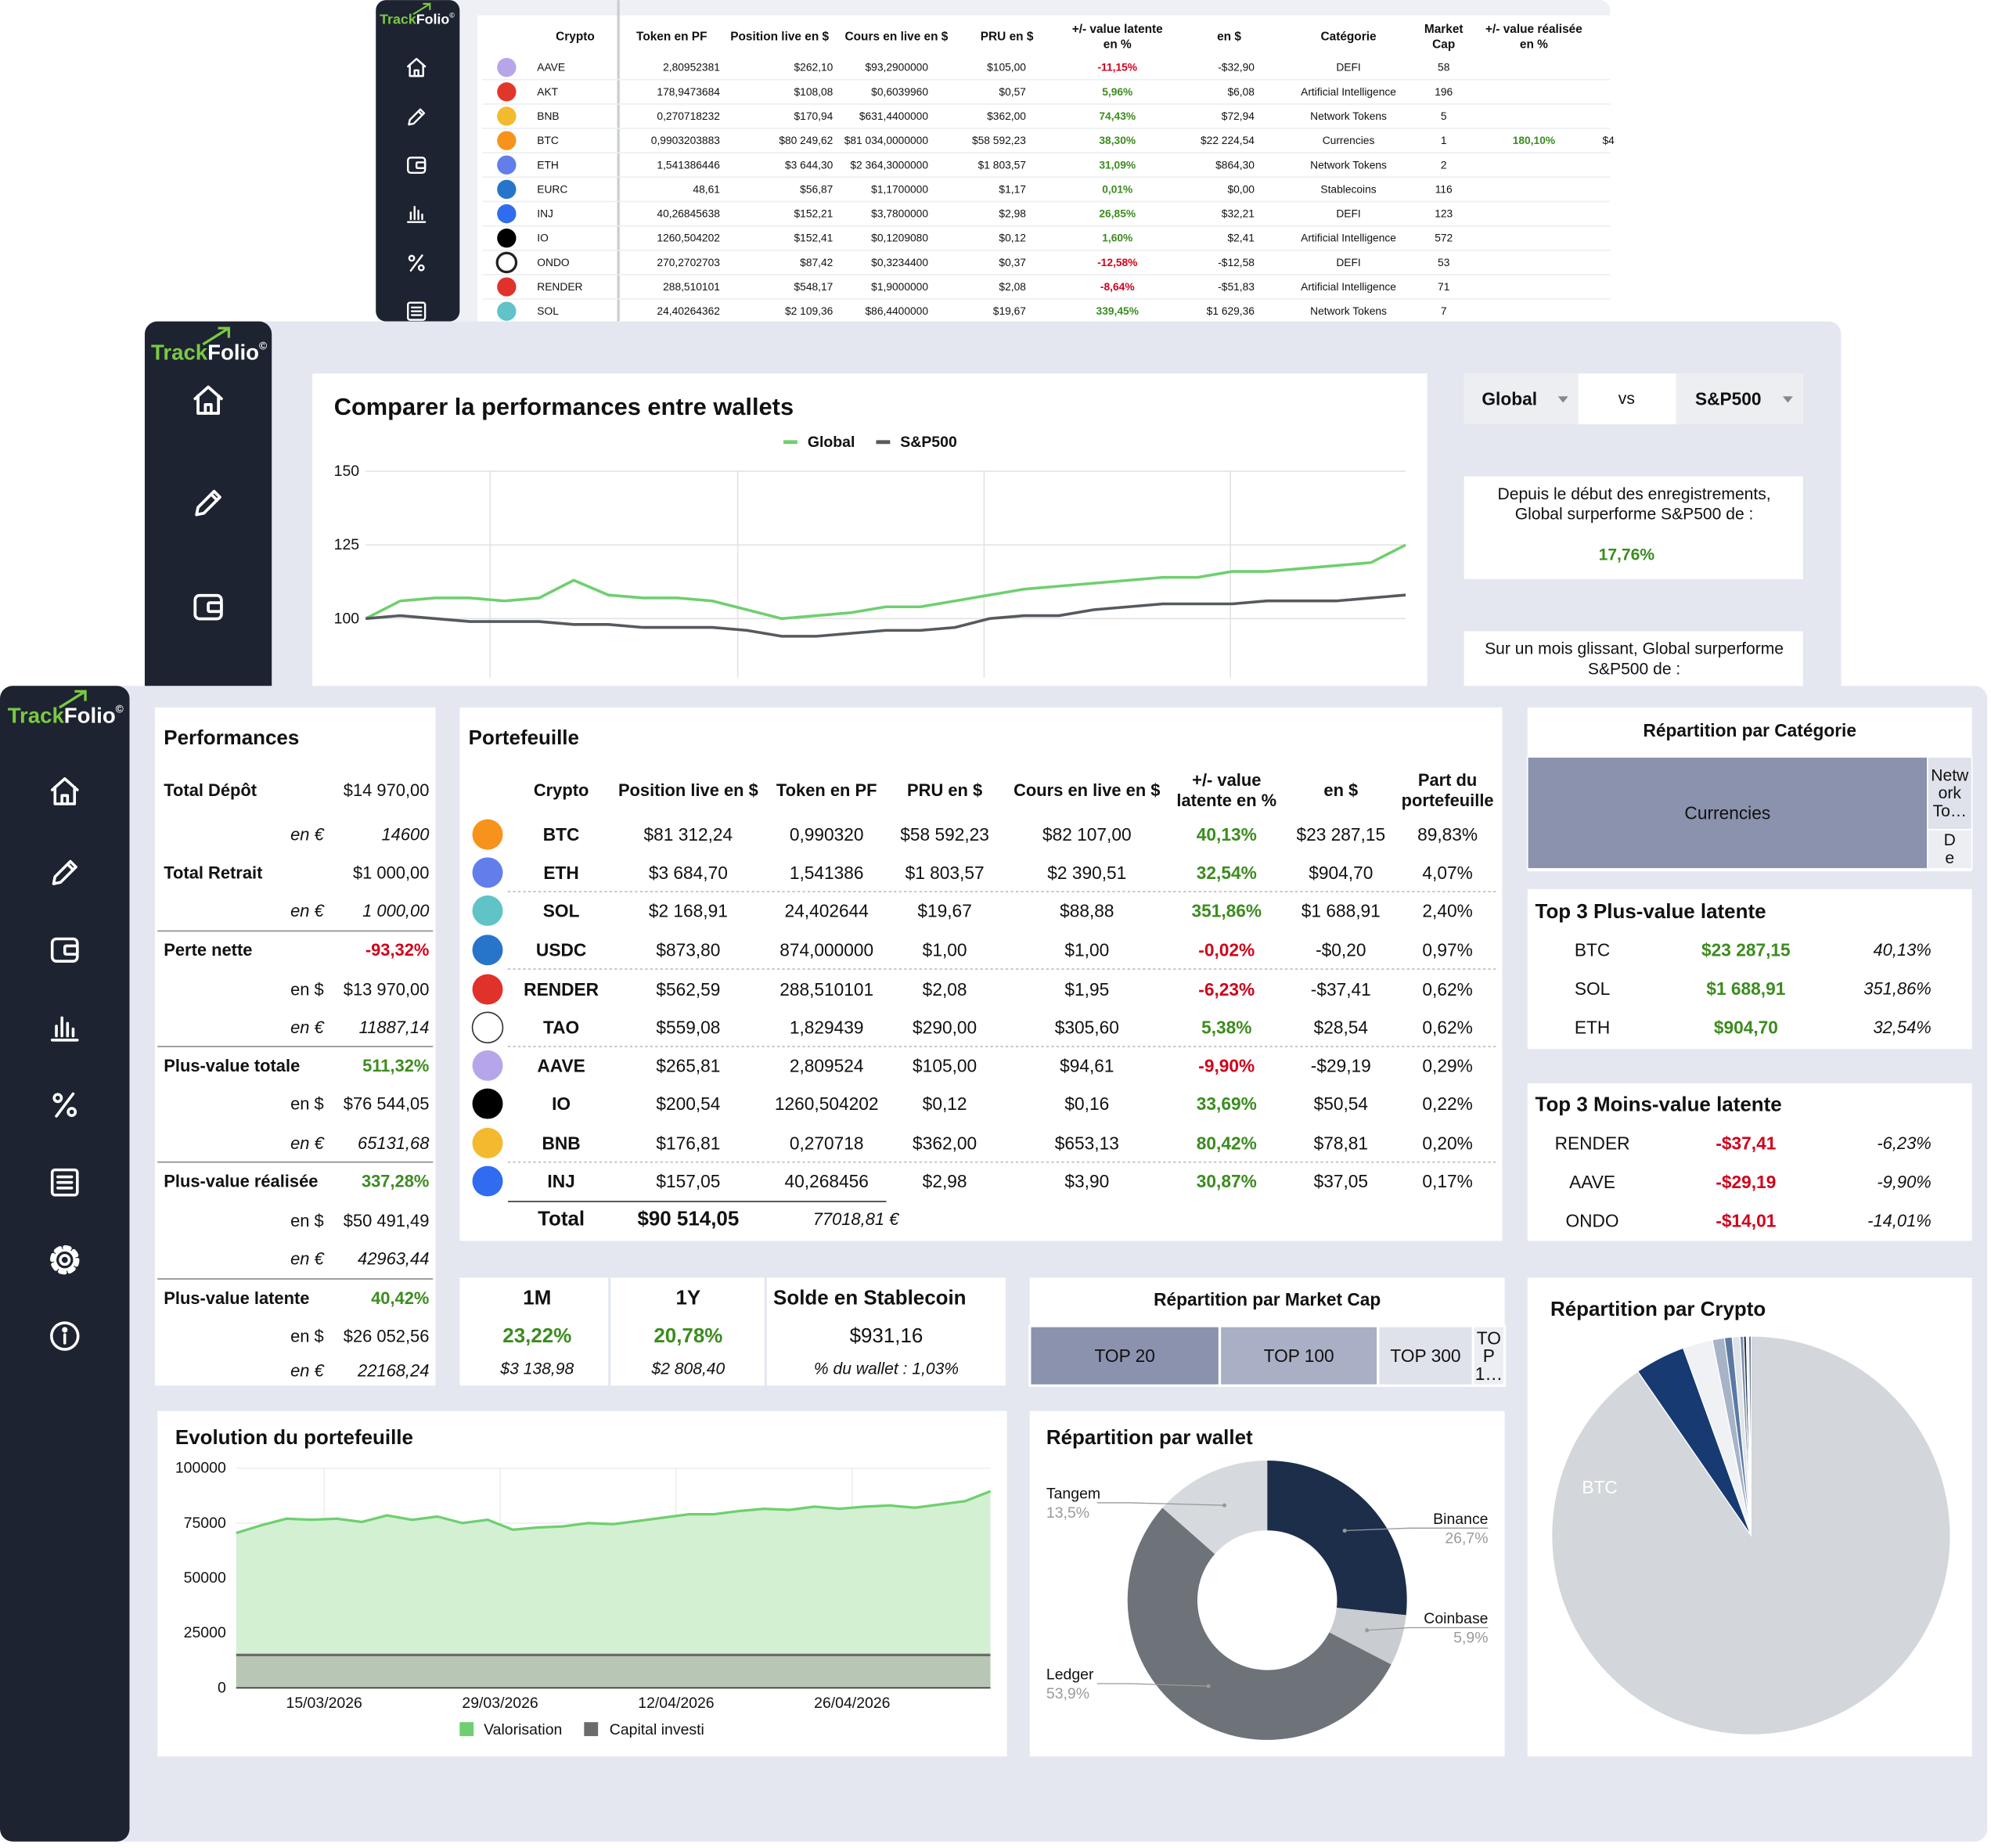 The width and height of the screenshot is (1991, 1848). Describe the element at coordinates (1634, 515) in the screenshot. I see `note-text: Global surperforme S&P500 de :` at that location.